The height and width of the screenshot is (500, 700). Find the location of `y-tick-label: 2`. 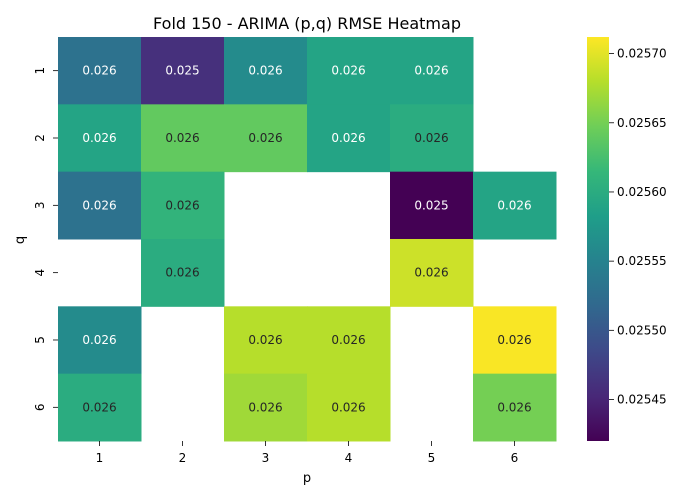

y-tick-label: 2 is located at coordinates (40, 138).